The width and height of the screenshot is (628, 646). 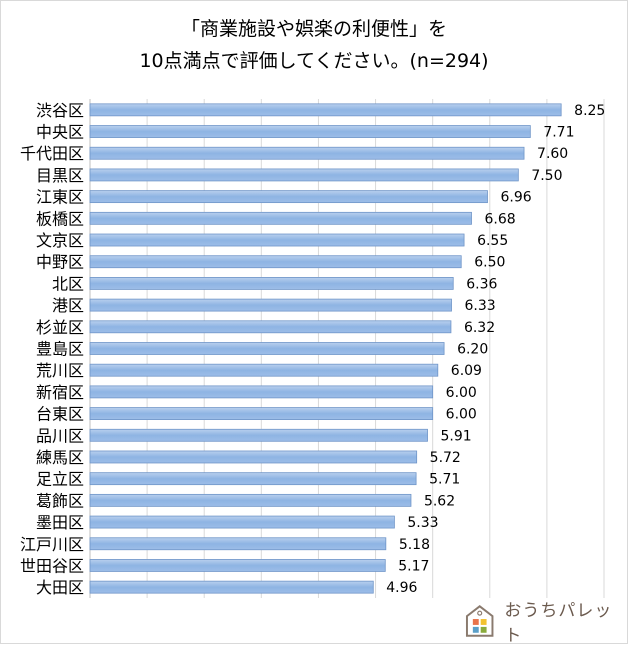 I want to click on data-label: 6.20, so click(x=472, y=350).